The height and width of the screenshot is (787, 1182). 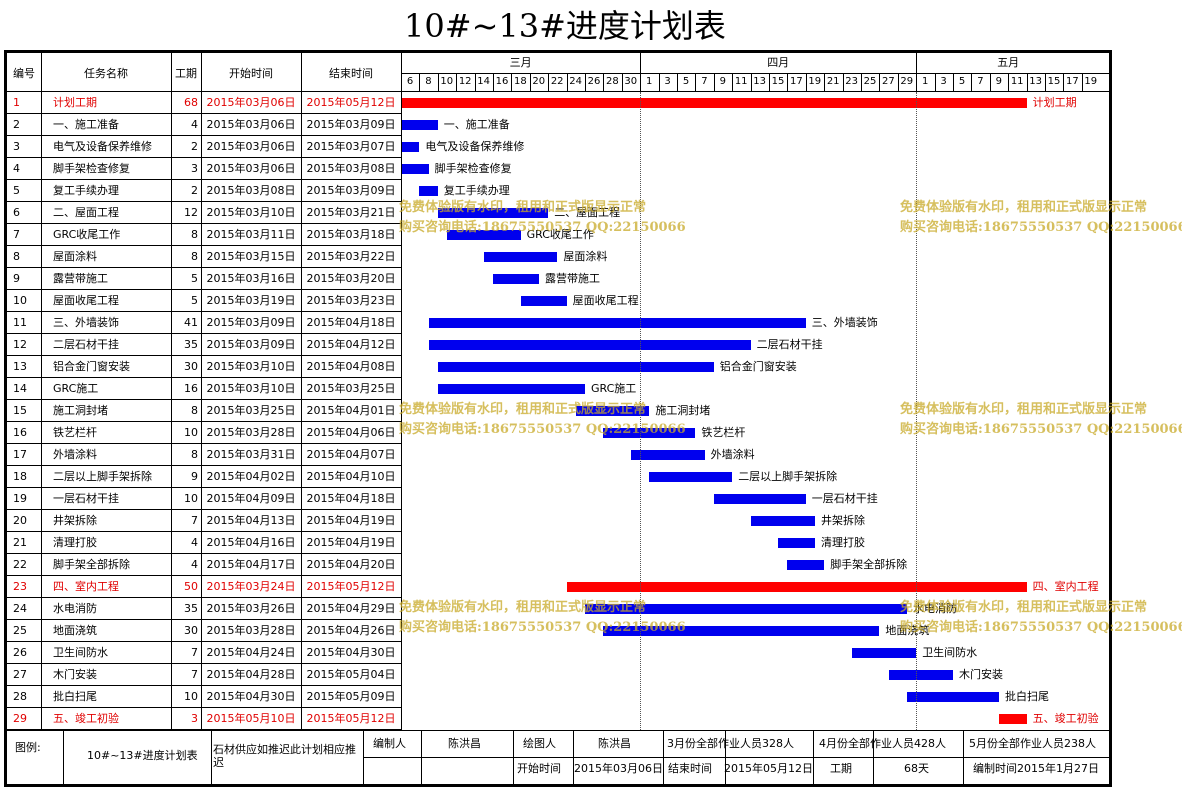 What do you see at coordinates (20, 388) in the screenshot?
I see `task-id: 14` at bounding box center [20, 388].